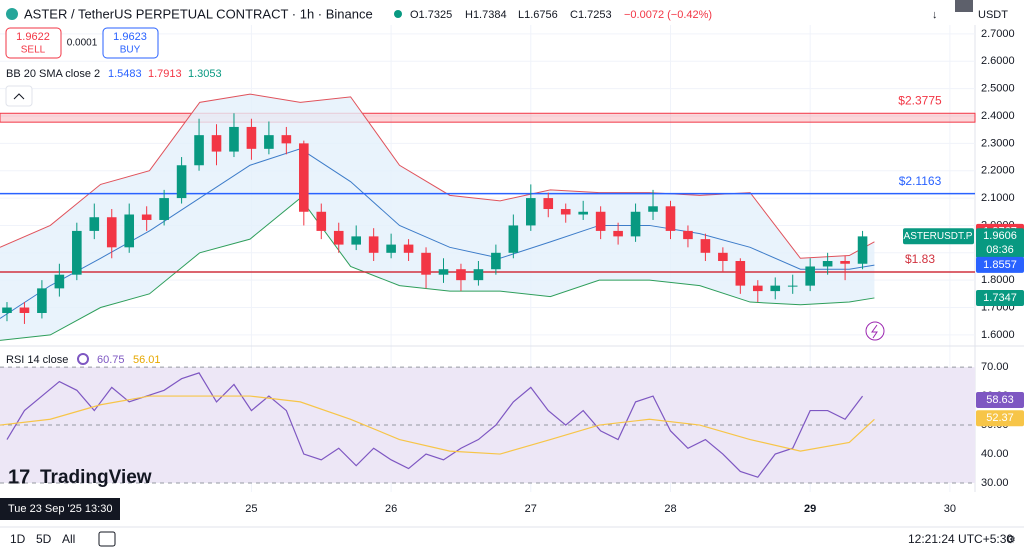 The image size is (1024, 553). I want to click on sell-price: 1.9622, so click(33, 37).